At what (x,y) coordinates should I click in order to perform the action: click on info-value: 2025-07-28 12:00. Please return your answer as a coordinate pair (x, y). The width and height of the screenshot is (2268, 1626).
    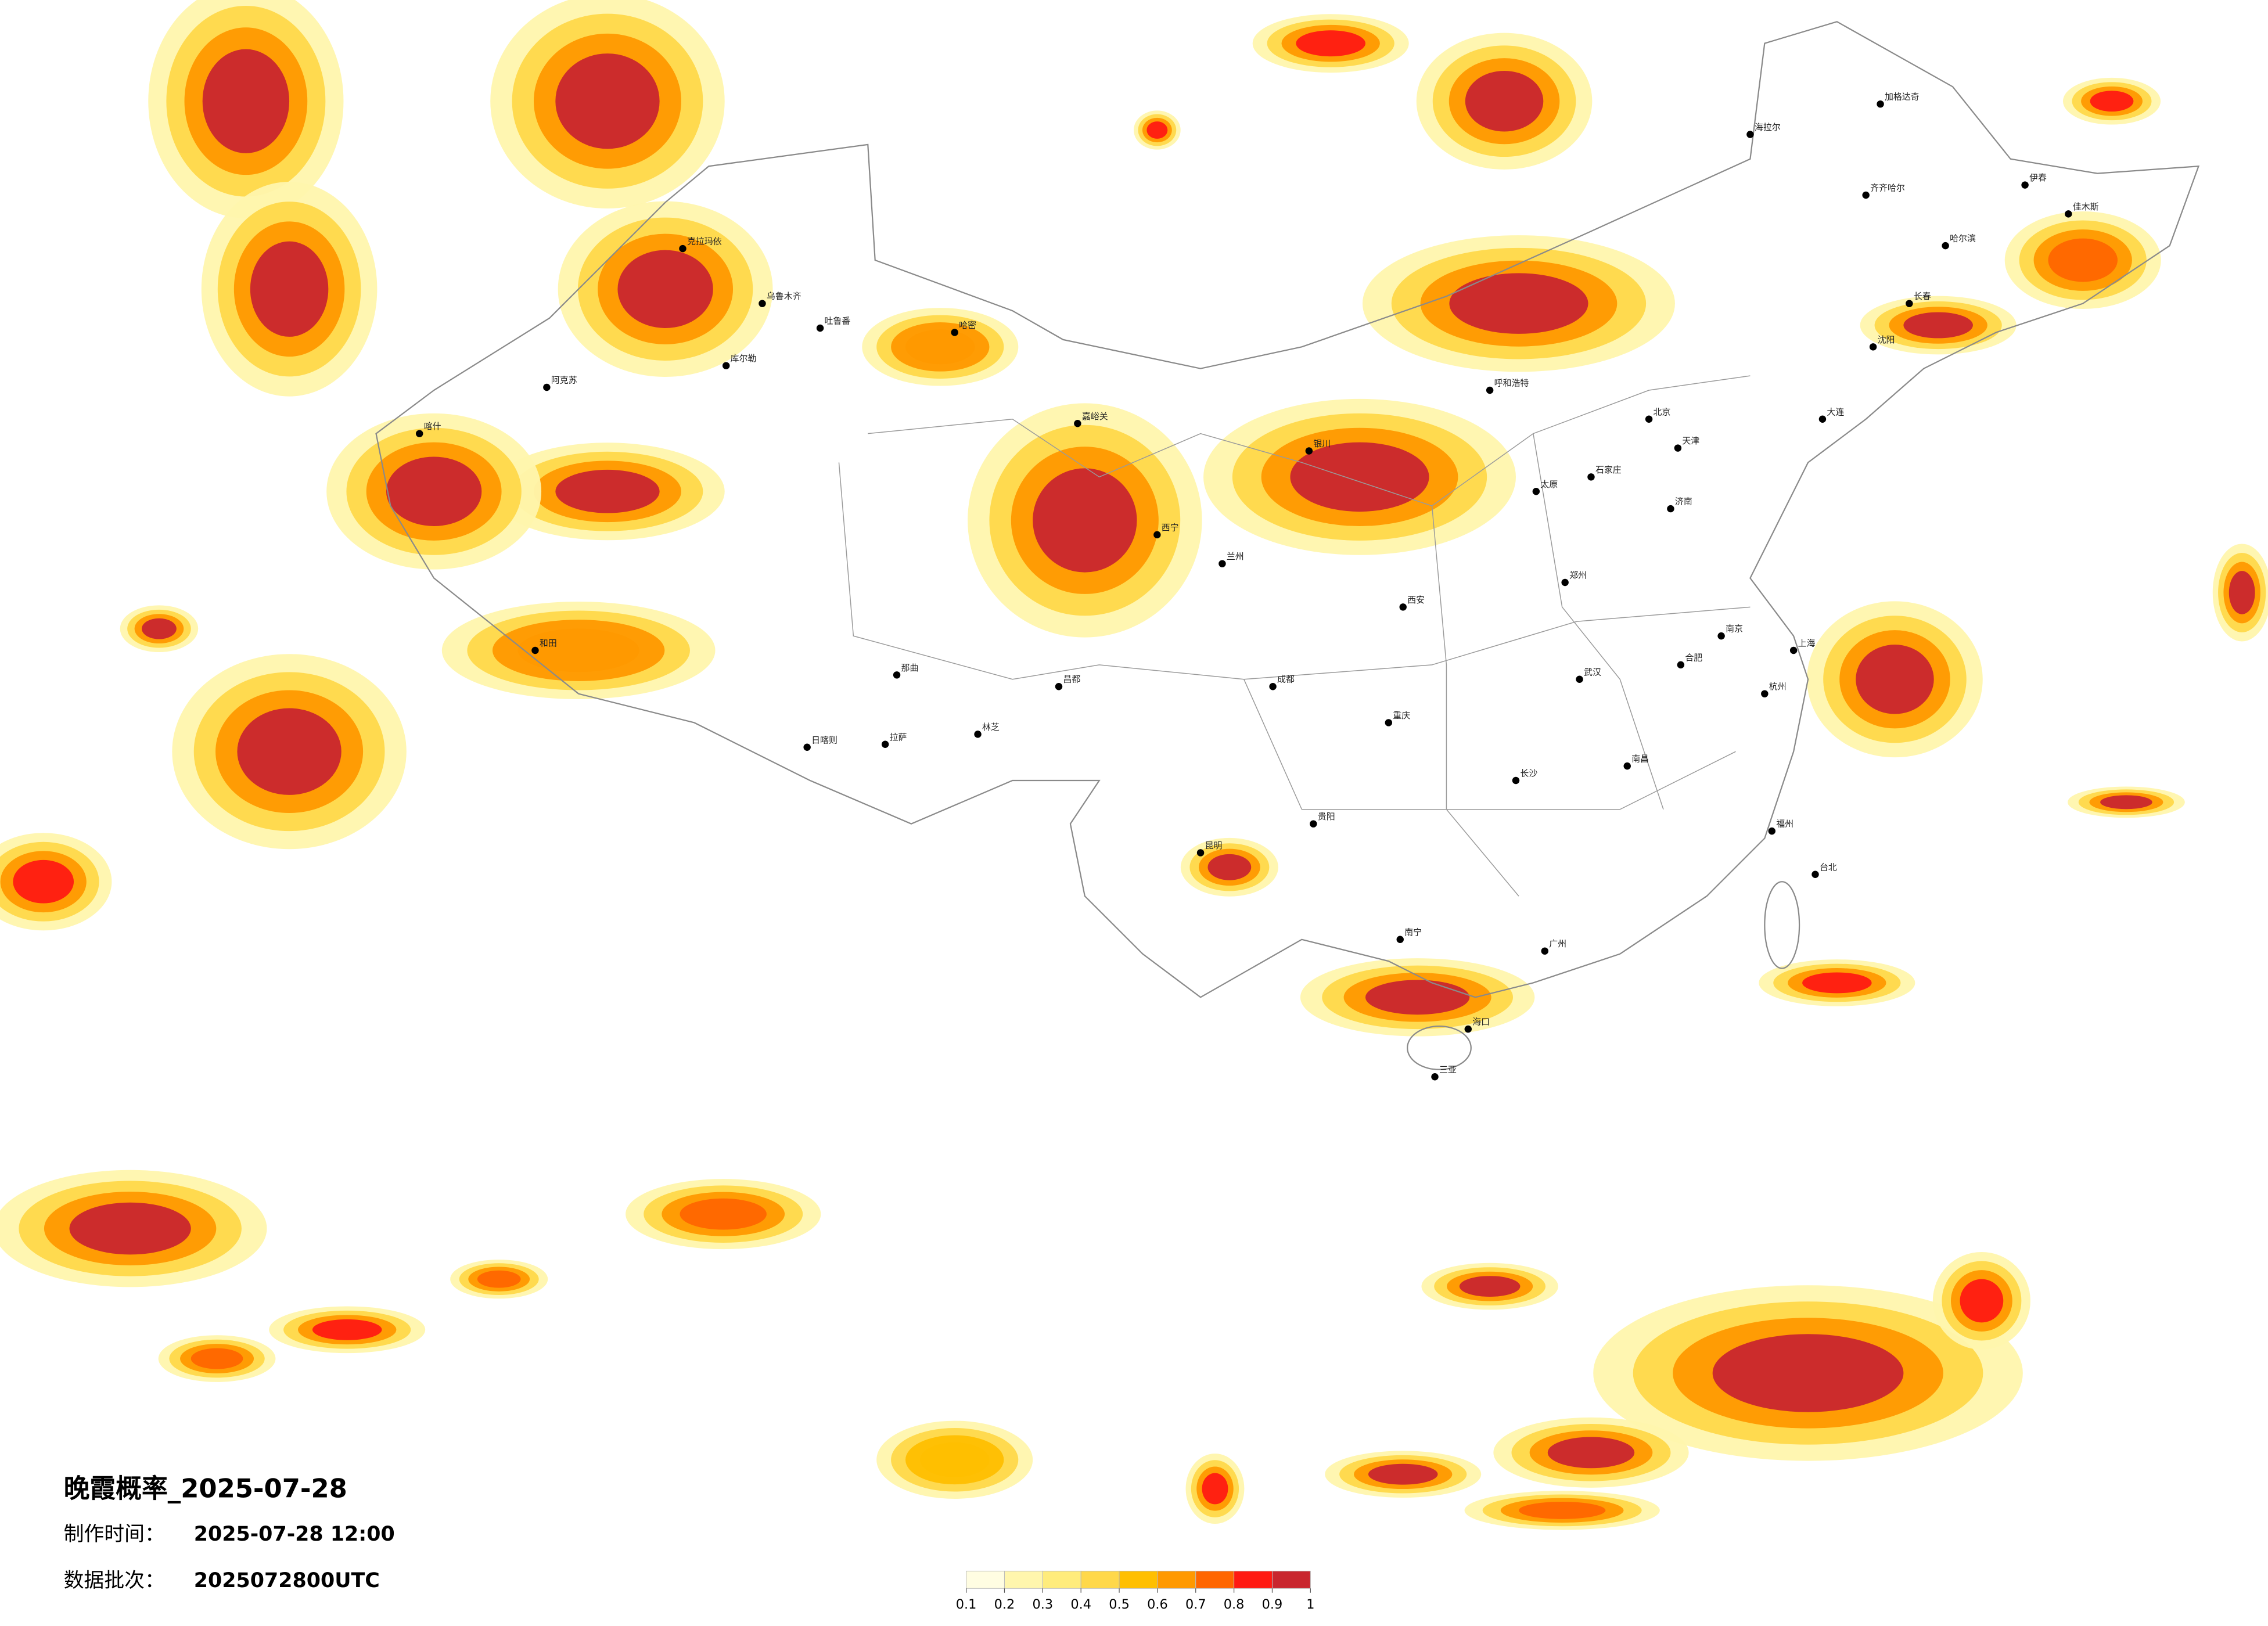
    Looking at the image, I should click on (294, 1534).